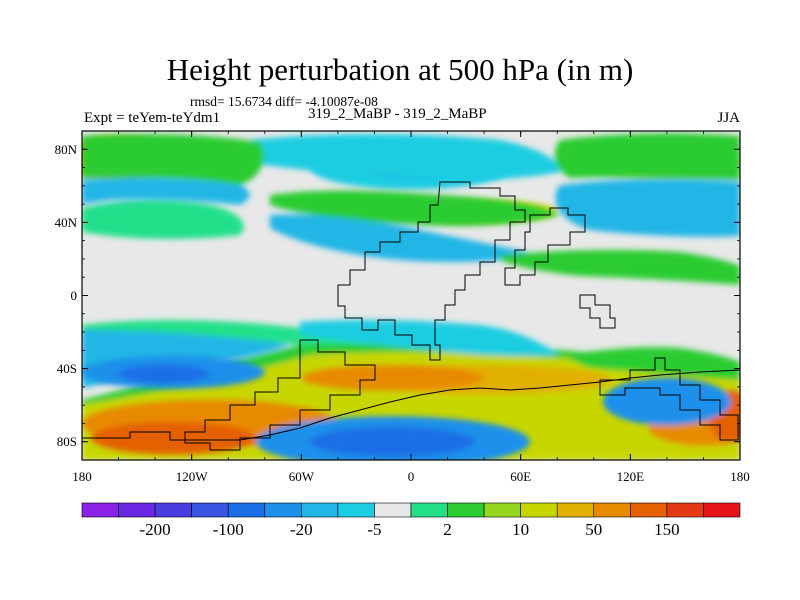 This screenshot has height=600, width=800. What do you see at coordinates (620, 267) in the screenshot?
I see `nh-green-band-right` at bounding box center [620, 267].